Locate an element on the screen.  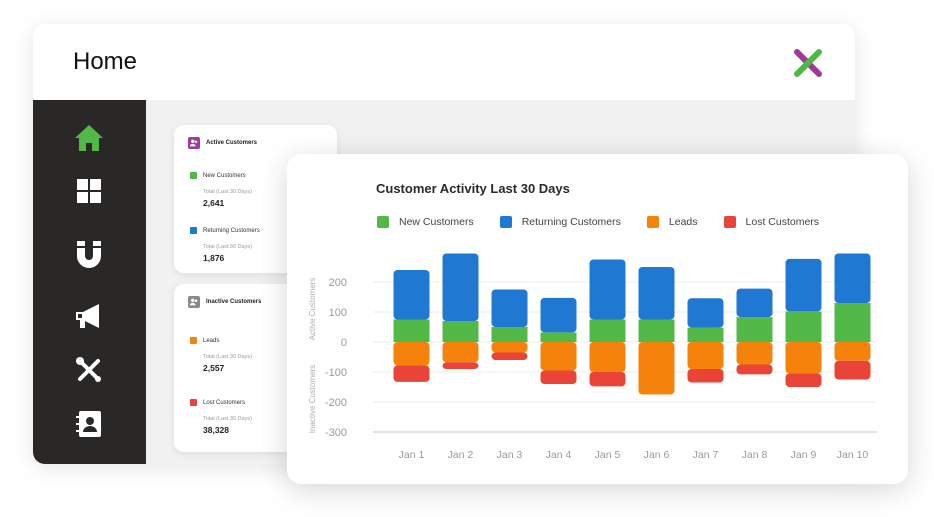
new-customers-swatch is located at coordinates (193, 176).